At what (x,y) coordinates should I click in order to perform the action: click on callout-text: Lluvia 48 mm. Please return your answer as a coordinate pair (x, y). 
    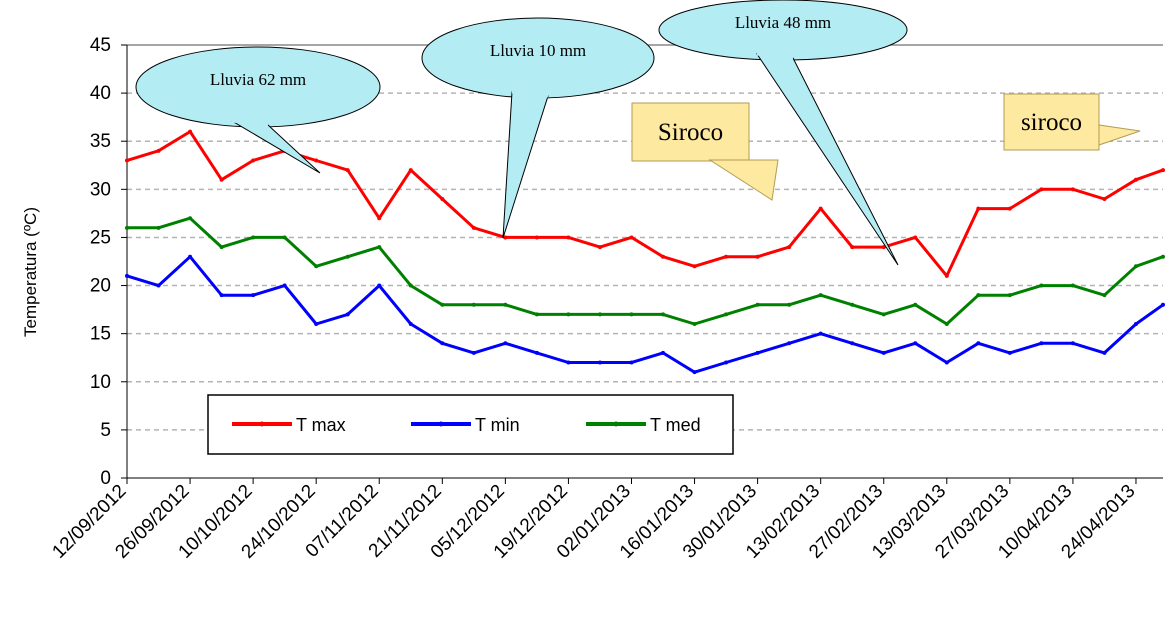
    Looking at the image, I should click on (783, 22).